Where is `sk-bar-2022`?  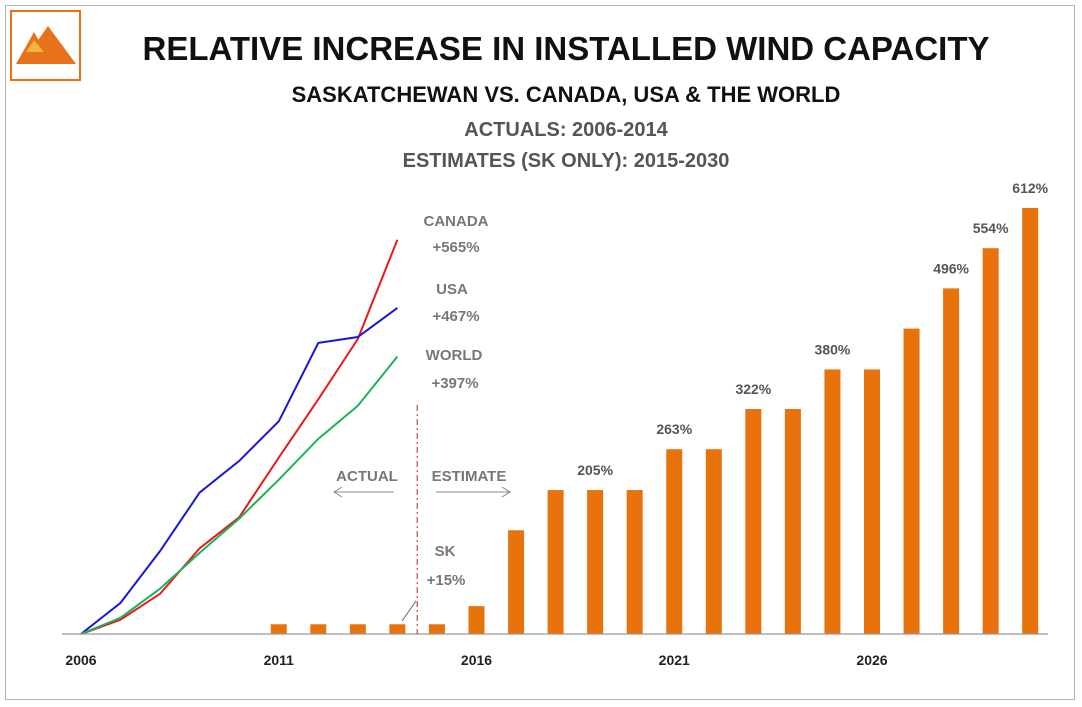
sk-bar-2022 is located at coordinates (713, 541).